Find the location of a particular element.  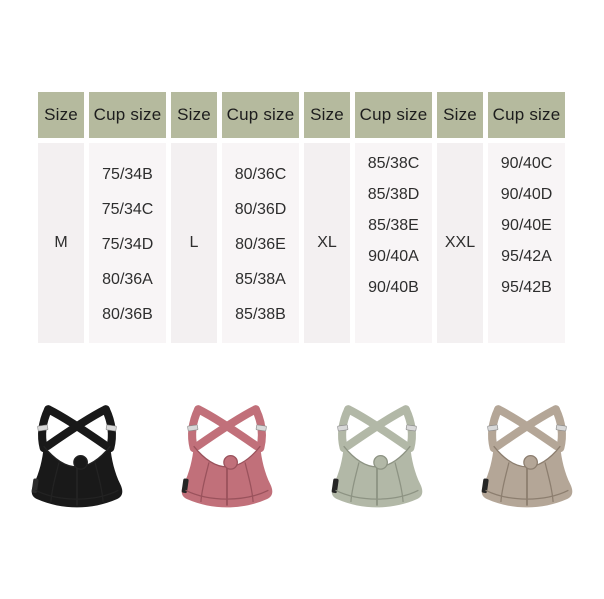

cup-size-value: 90/40E is located at coordinates (526, 225).